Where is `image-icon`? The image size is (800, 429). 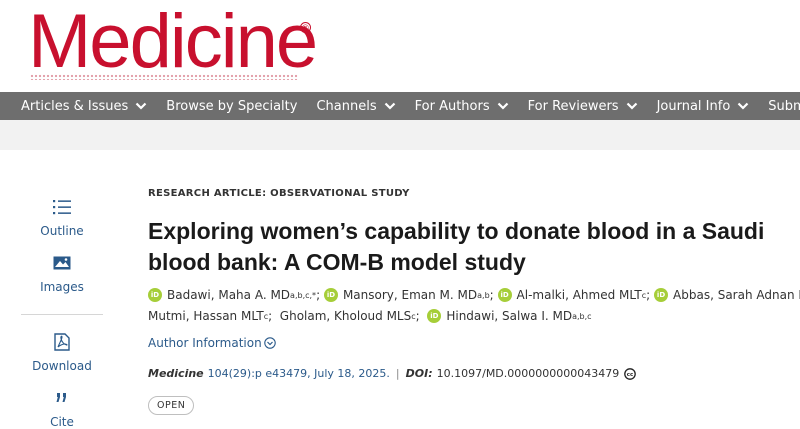 image-icon is located at coordinates (62, 263).